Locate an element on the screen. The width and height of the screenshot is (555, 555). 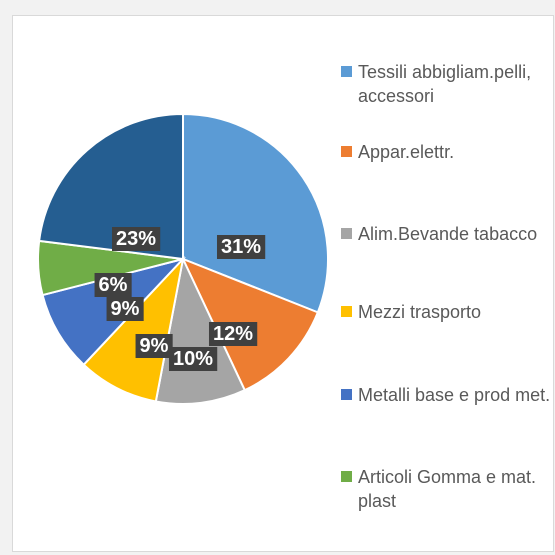
legend-label: Alim.Bevande tabacco is located at coordinates (448, 234).